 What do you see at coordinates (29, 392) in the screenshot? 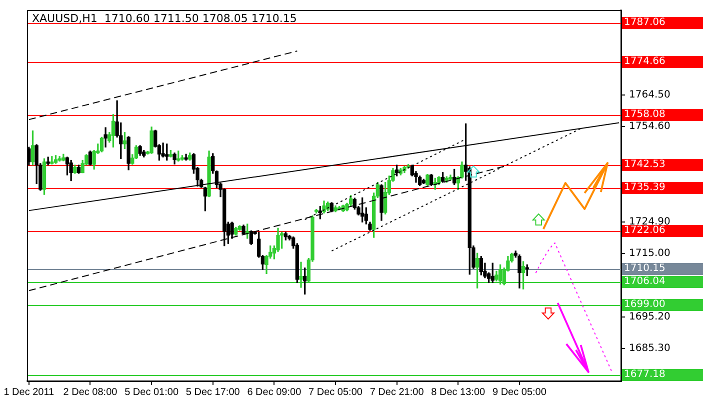
I see `x-tick-label: 1 Dec 2011` at bounding box center [29, 392].